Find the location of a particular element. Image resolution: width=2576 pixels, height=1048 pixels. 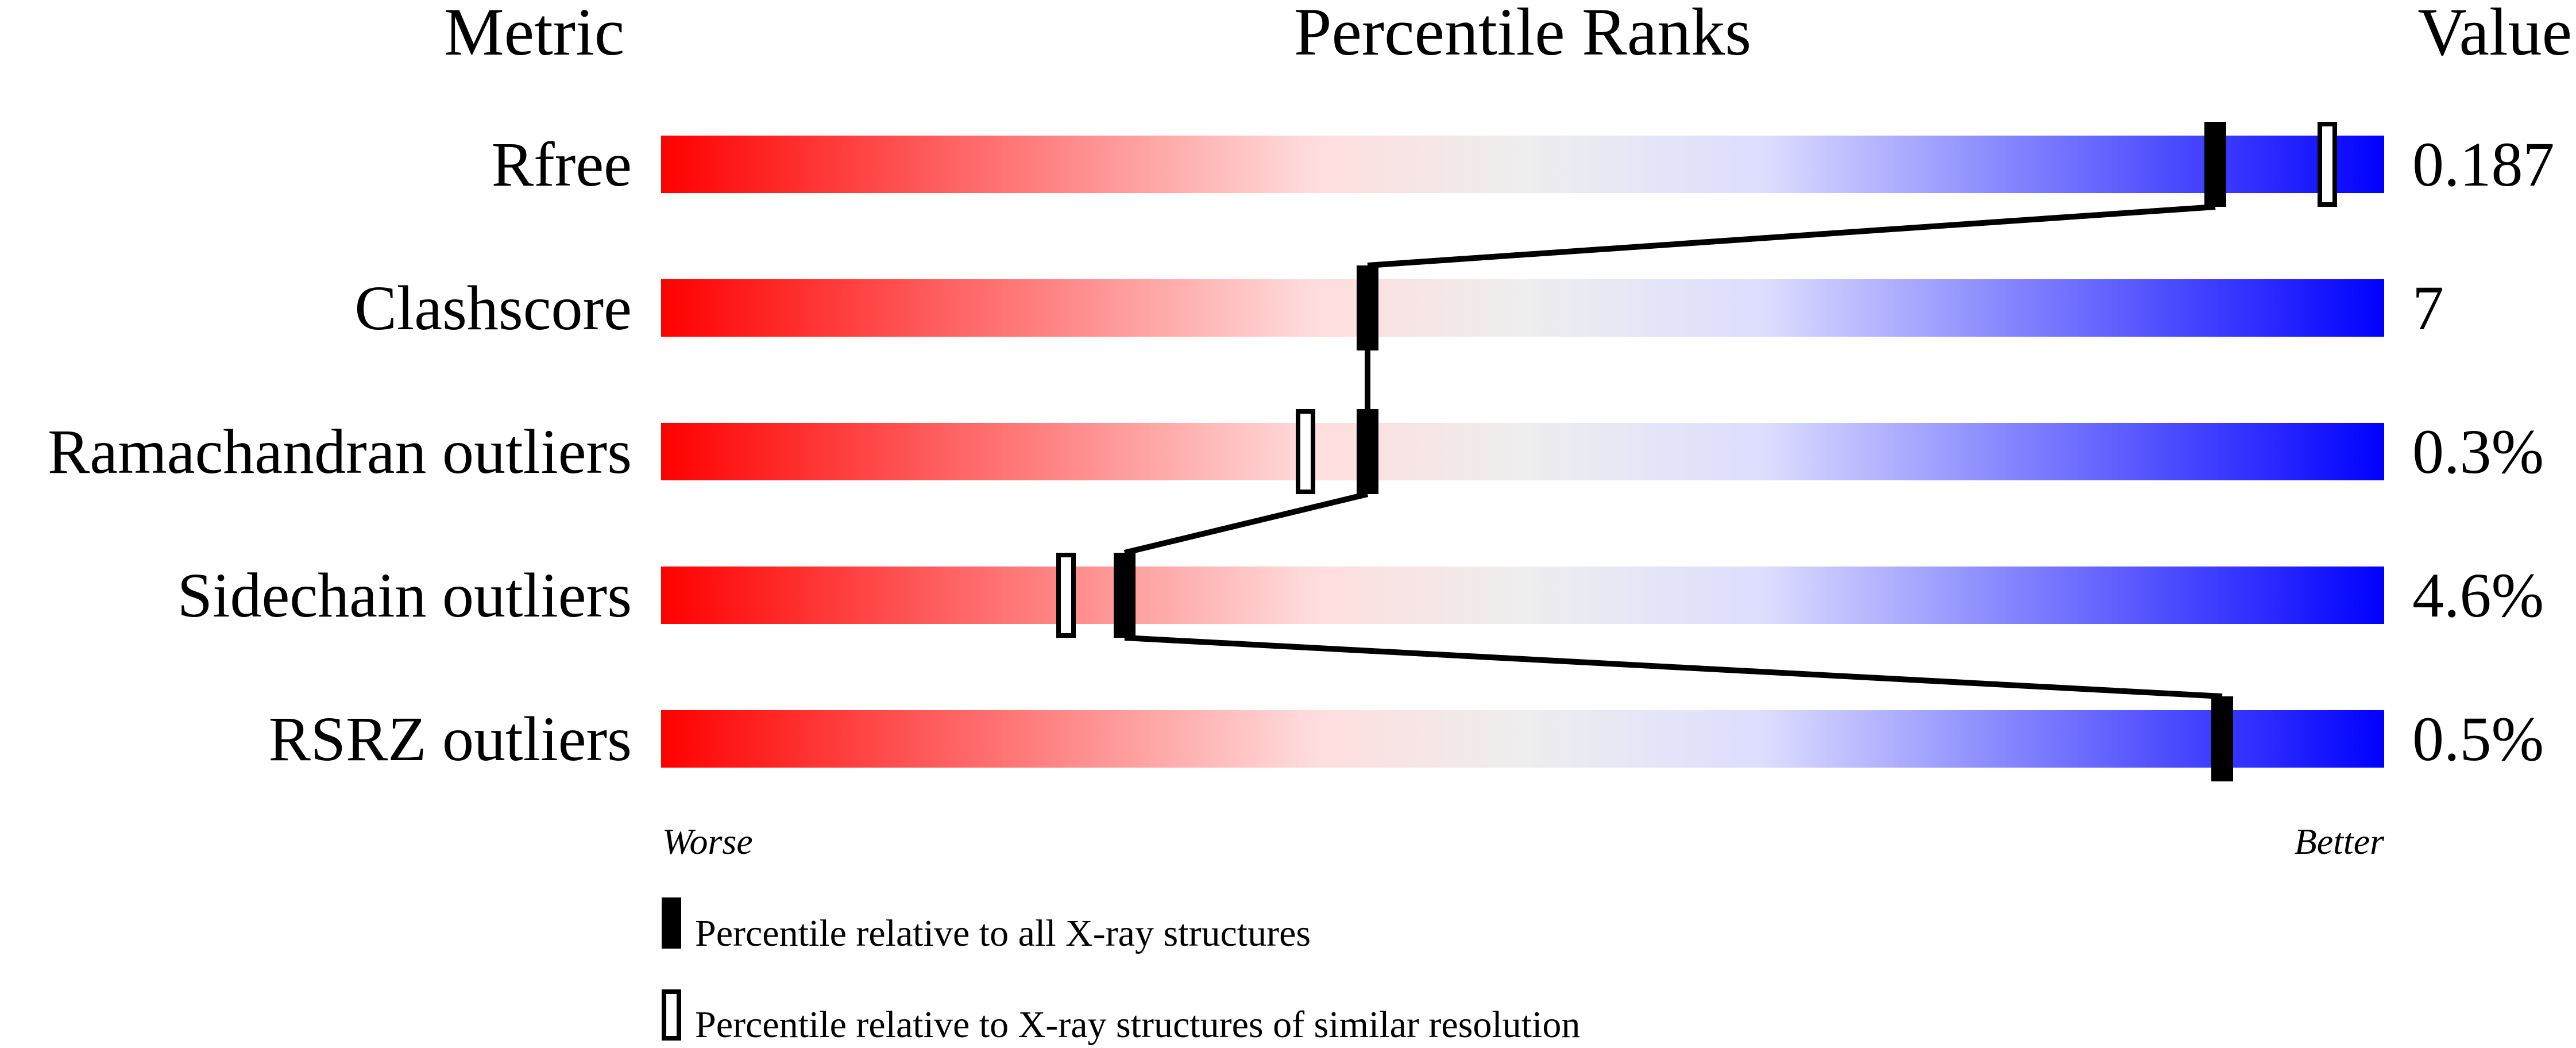

metric-value: 4.6% is located at coordinates (2478, 595).